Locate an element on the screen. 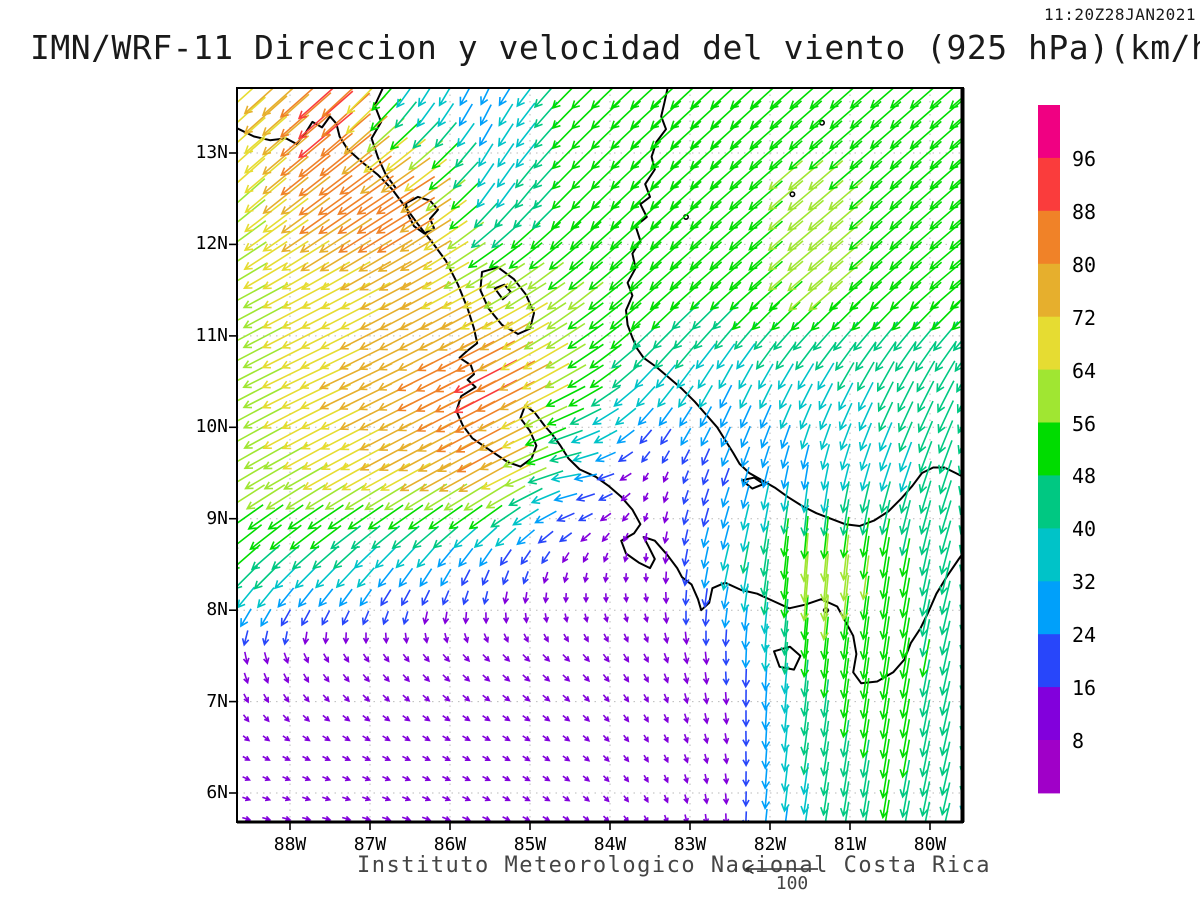 This screenshot has height=900, width=1200. lat-tick-label: 12N is located at coordinates (211, 244).